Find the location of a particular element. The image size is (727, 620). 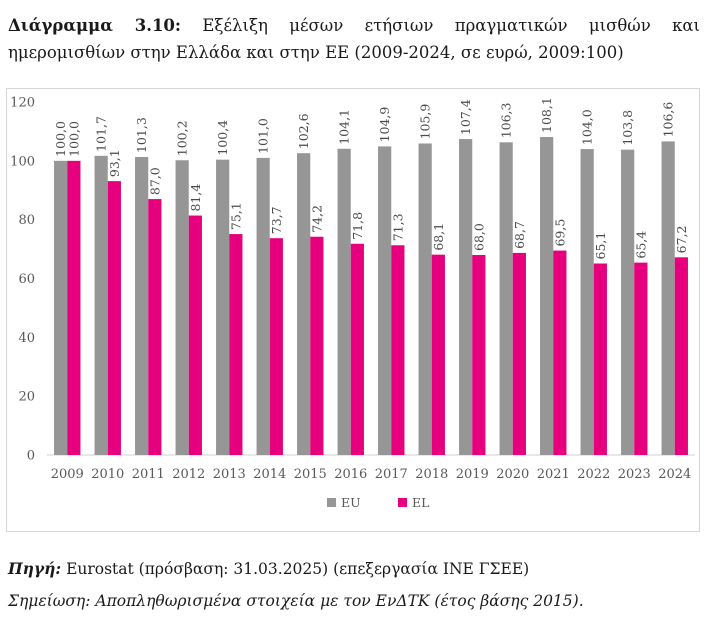

legend-swatch-eu is located at coordinates (331, 502).